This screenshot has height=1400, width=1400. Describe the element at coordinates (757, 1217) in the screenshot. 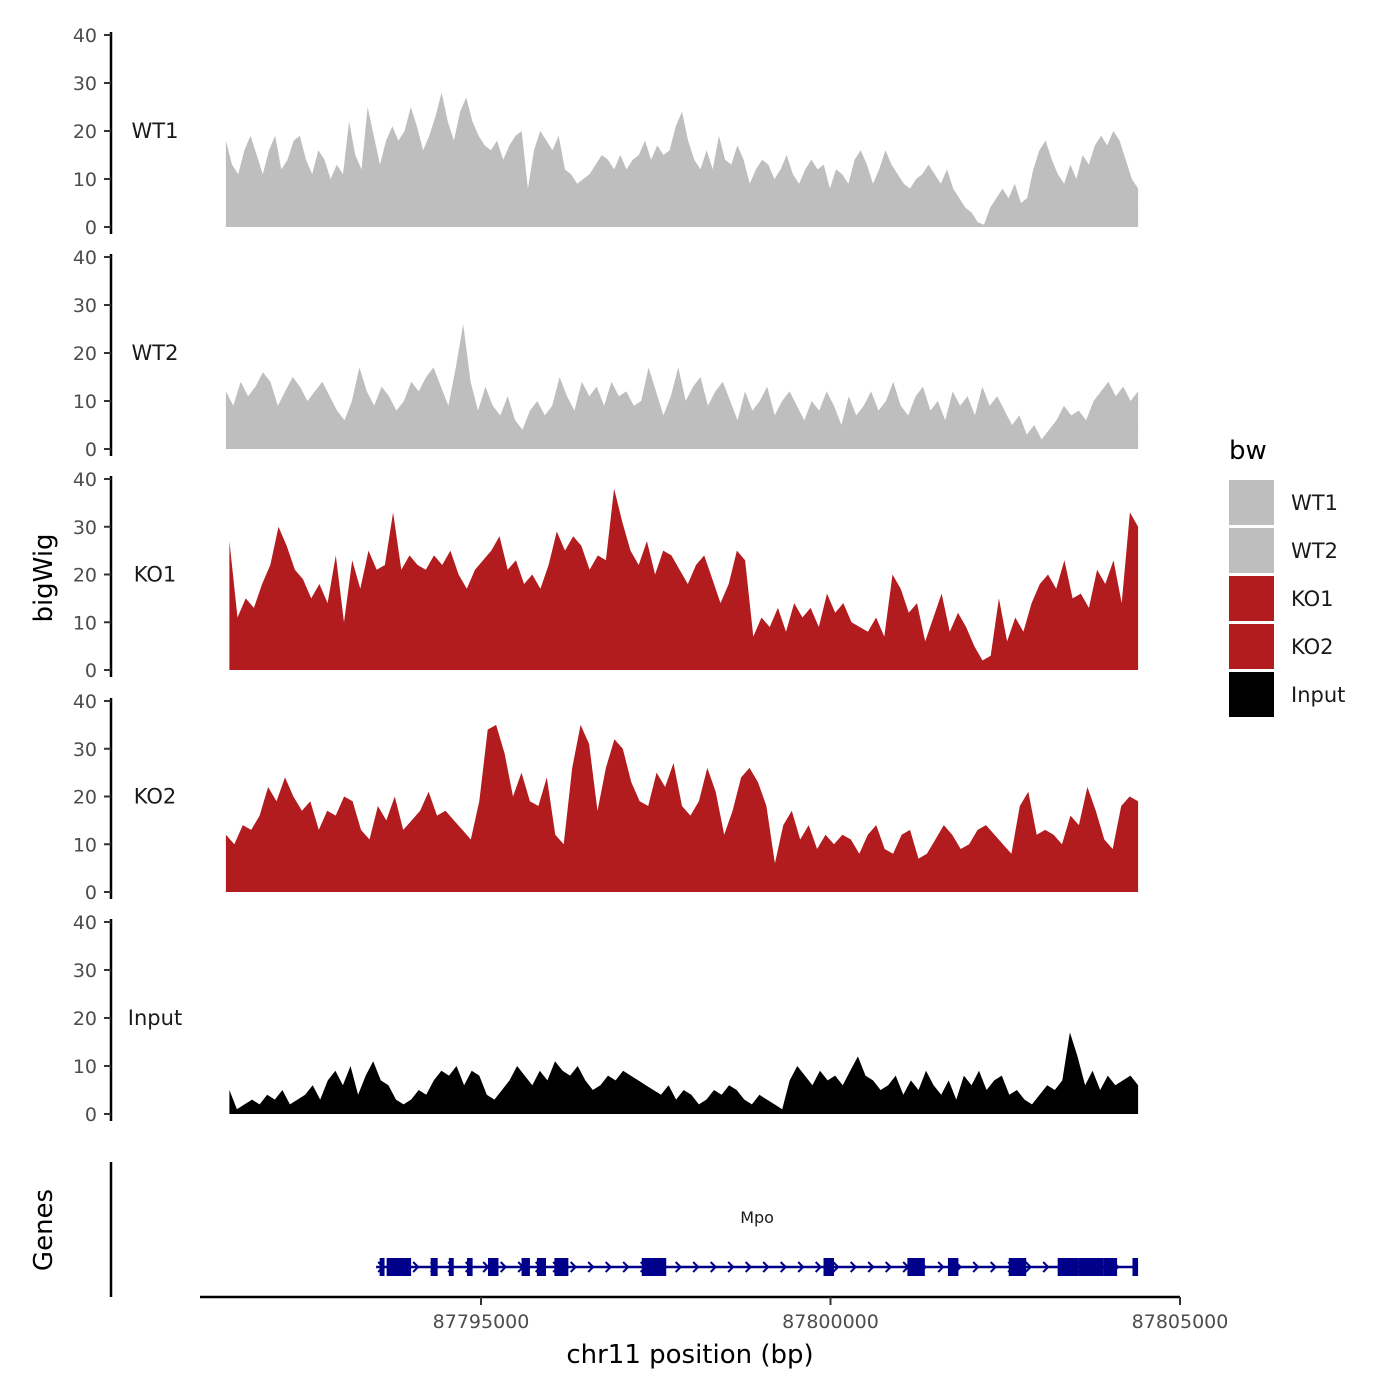

I see `gene-label: Mpo` at that location.